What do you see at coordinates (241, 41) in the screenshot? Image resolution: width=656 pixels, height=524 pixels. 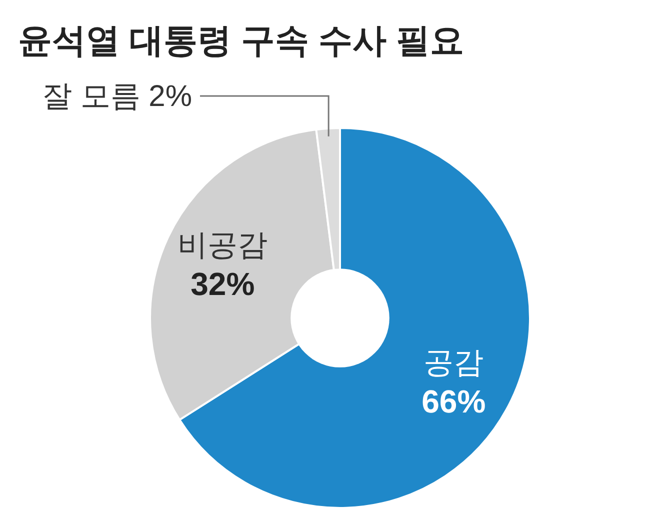 I see `chart-title: 윤석열 대통령 구속 수사 필요` at bounding box center [241, 41].